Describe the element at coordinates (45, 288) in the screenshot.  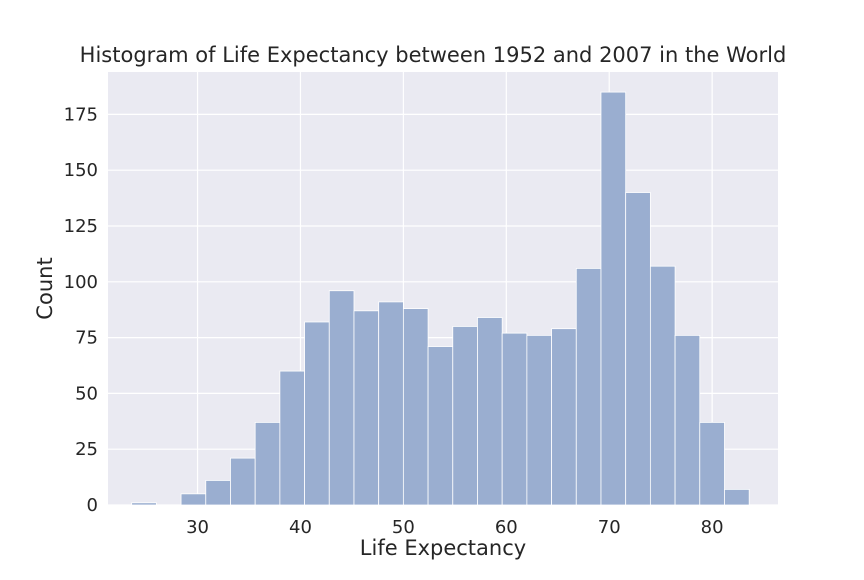
I see `y-axis-label: Count` at that location.